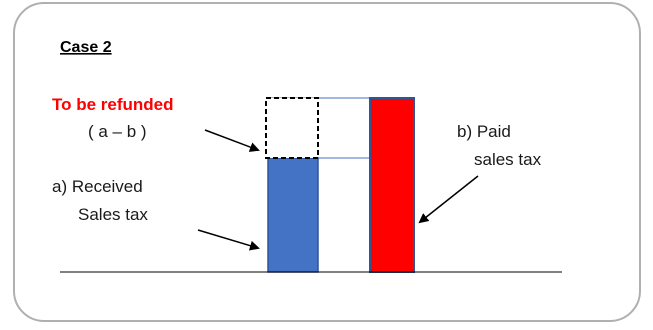  What do you see at coordinates (448, 199) in the screenshot?
I see `paid-arrow` at bounding box center [448, 199].